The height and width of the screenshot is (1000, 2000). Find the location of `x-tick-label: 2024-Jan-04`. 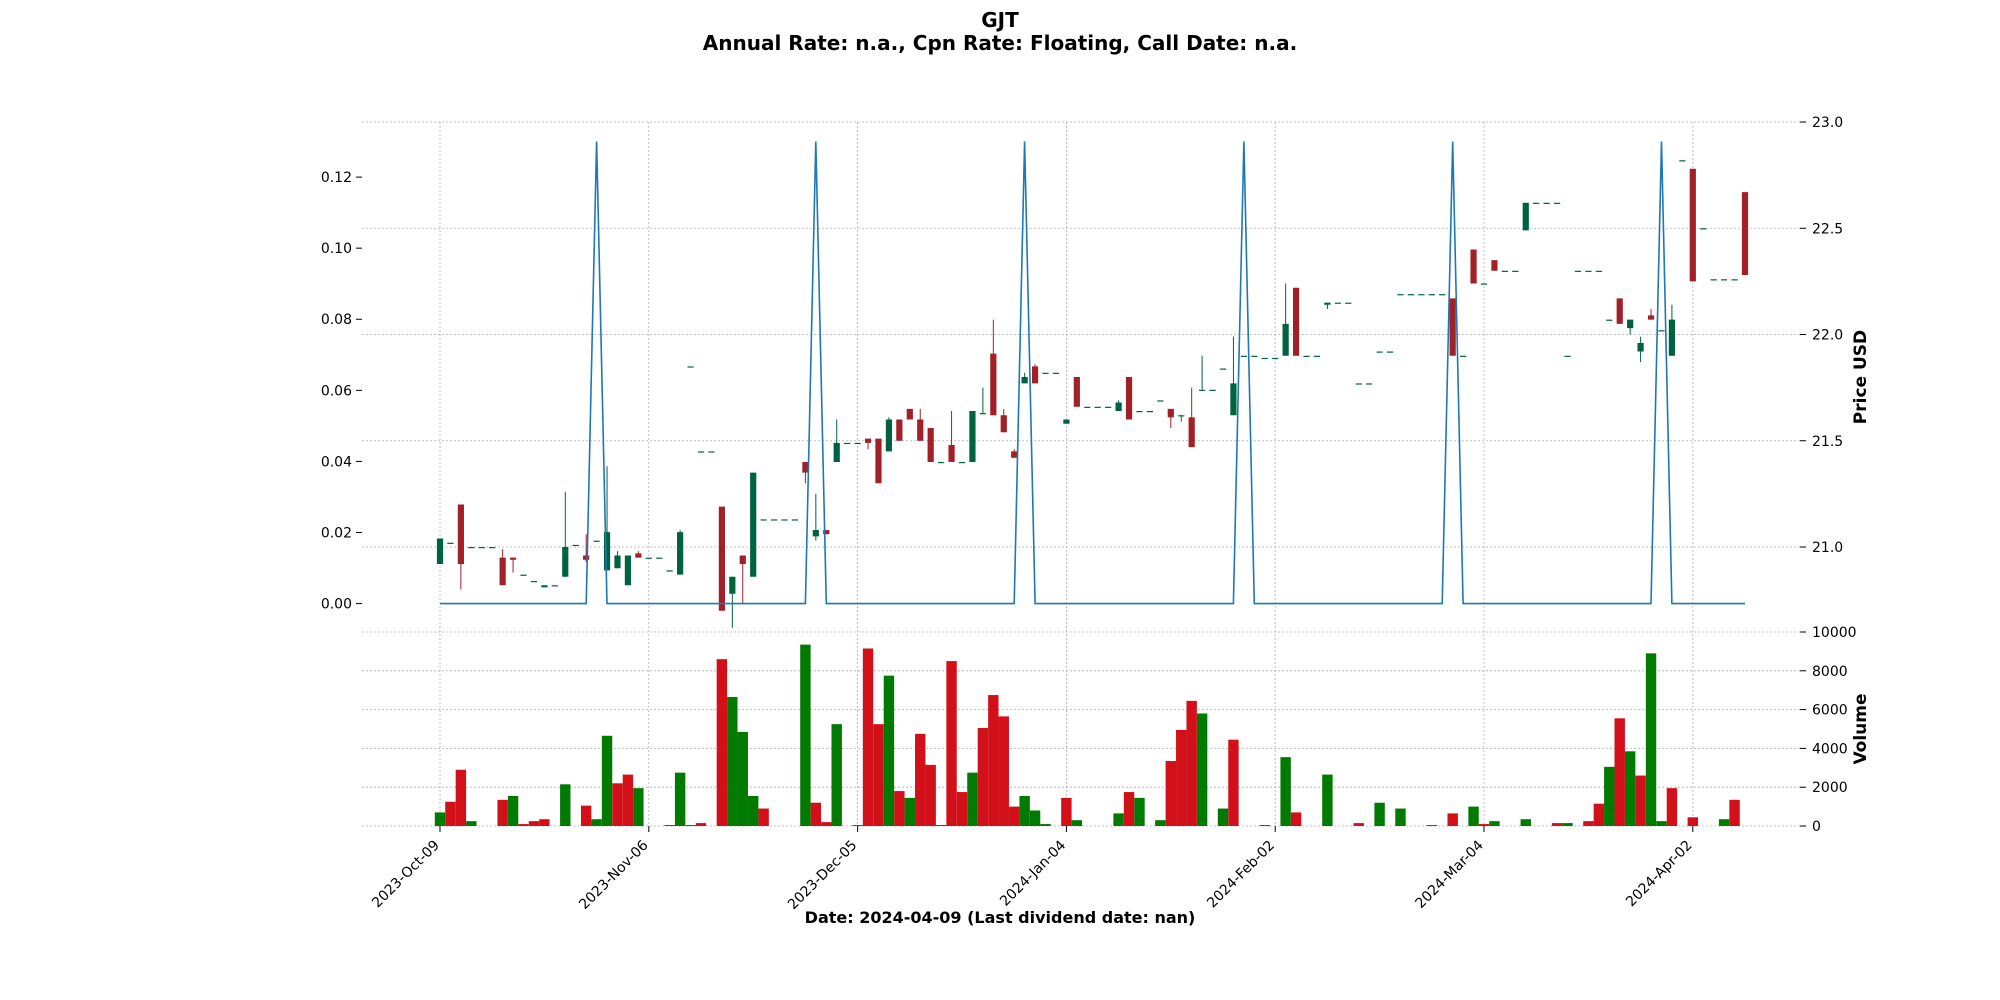

x-tick-label: 2024-Jan-04 is located at coordinates (1033, 873).